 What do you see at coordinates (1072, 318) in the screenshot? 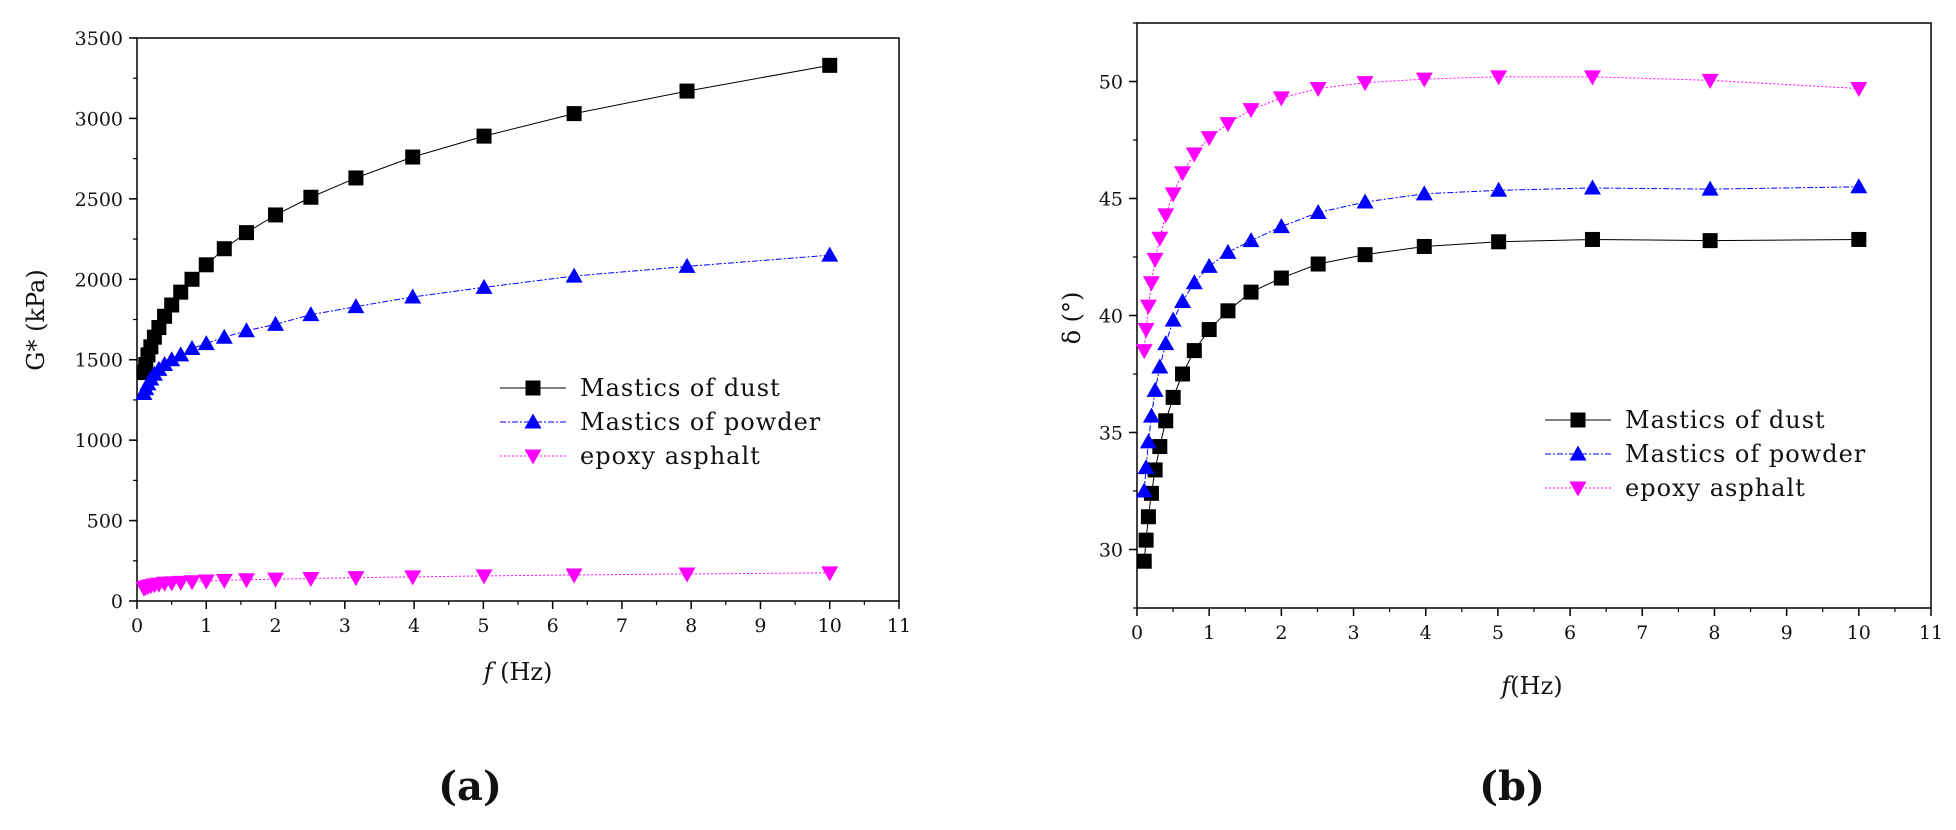
I see `y-axis-label: δ (°)` at bounding box center [1072, 318].